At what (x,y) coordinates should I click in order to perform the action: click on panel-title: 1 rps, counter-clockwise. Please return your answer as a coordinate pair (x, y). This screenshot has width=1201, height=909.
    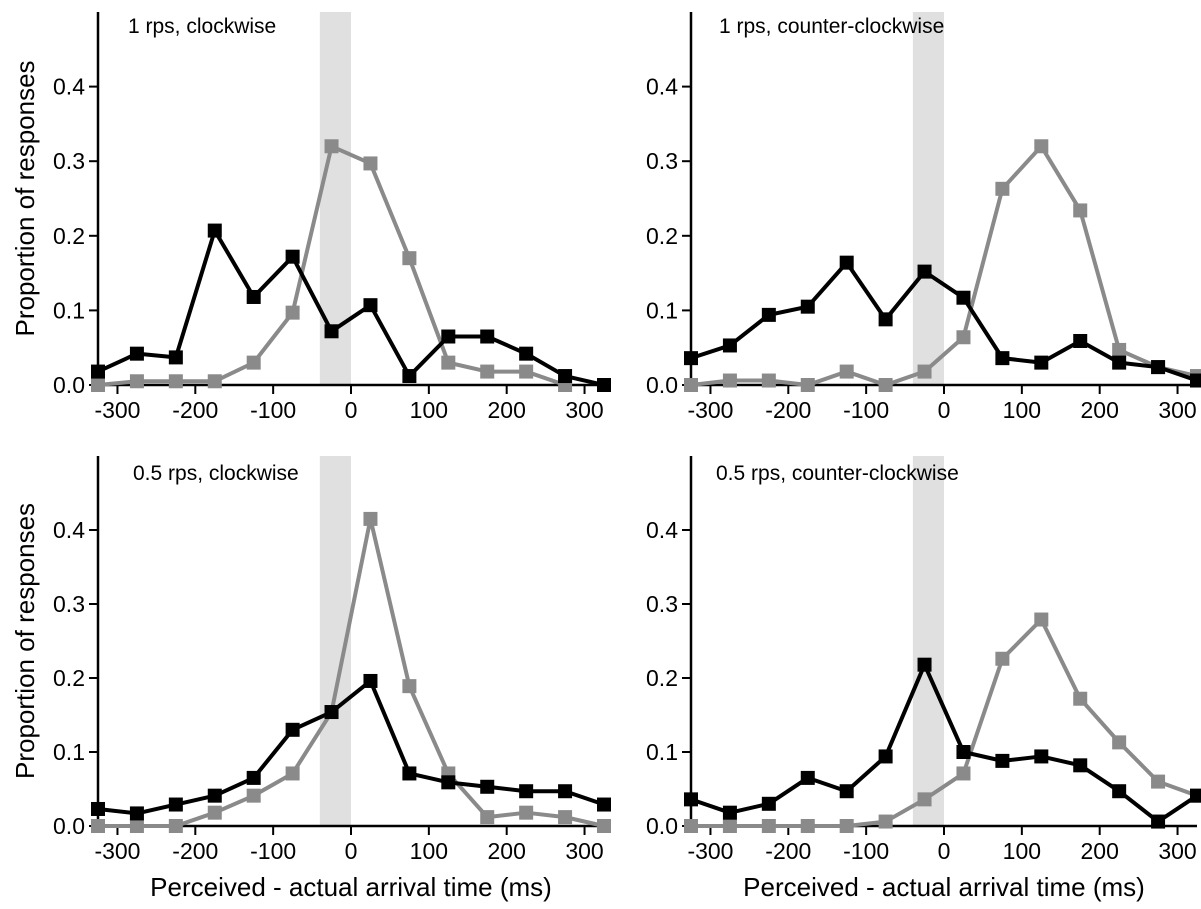
    Looking at the image, I should click on (831, 26).